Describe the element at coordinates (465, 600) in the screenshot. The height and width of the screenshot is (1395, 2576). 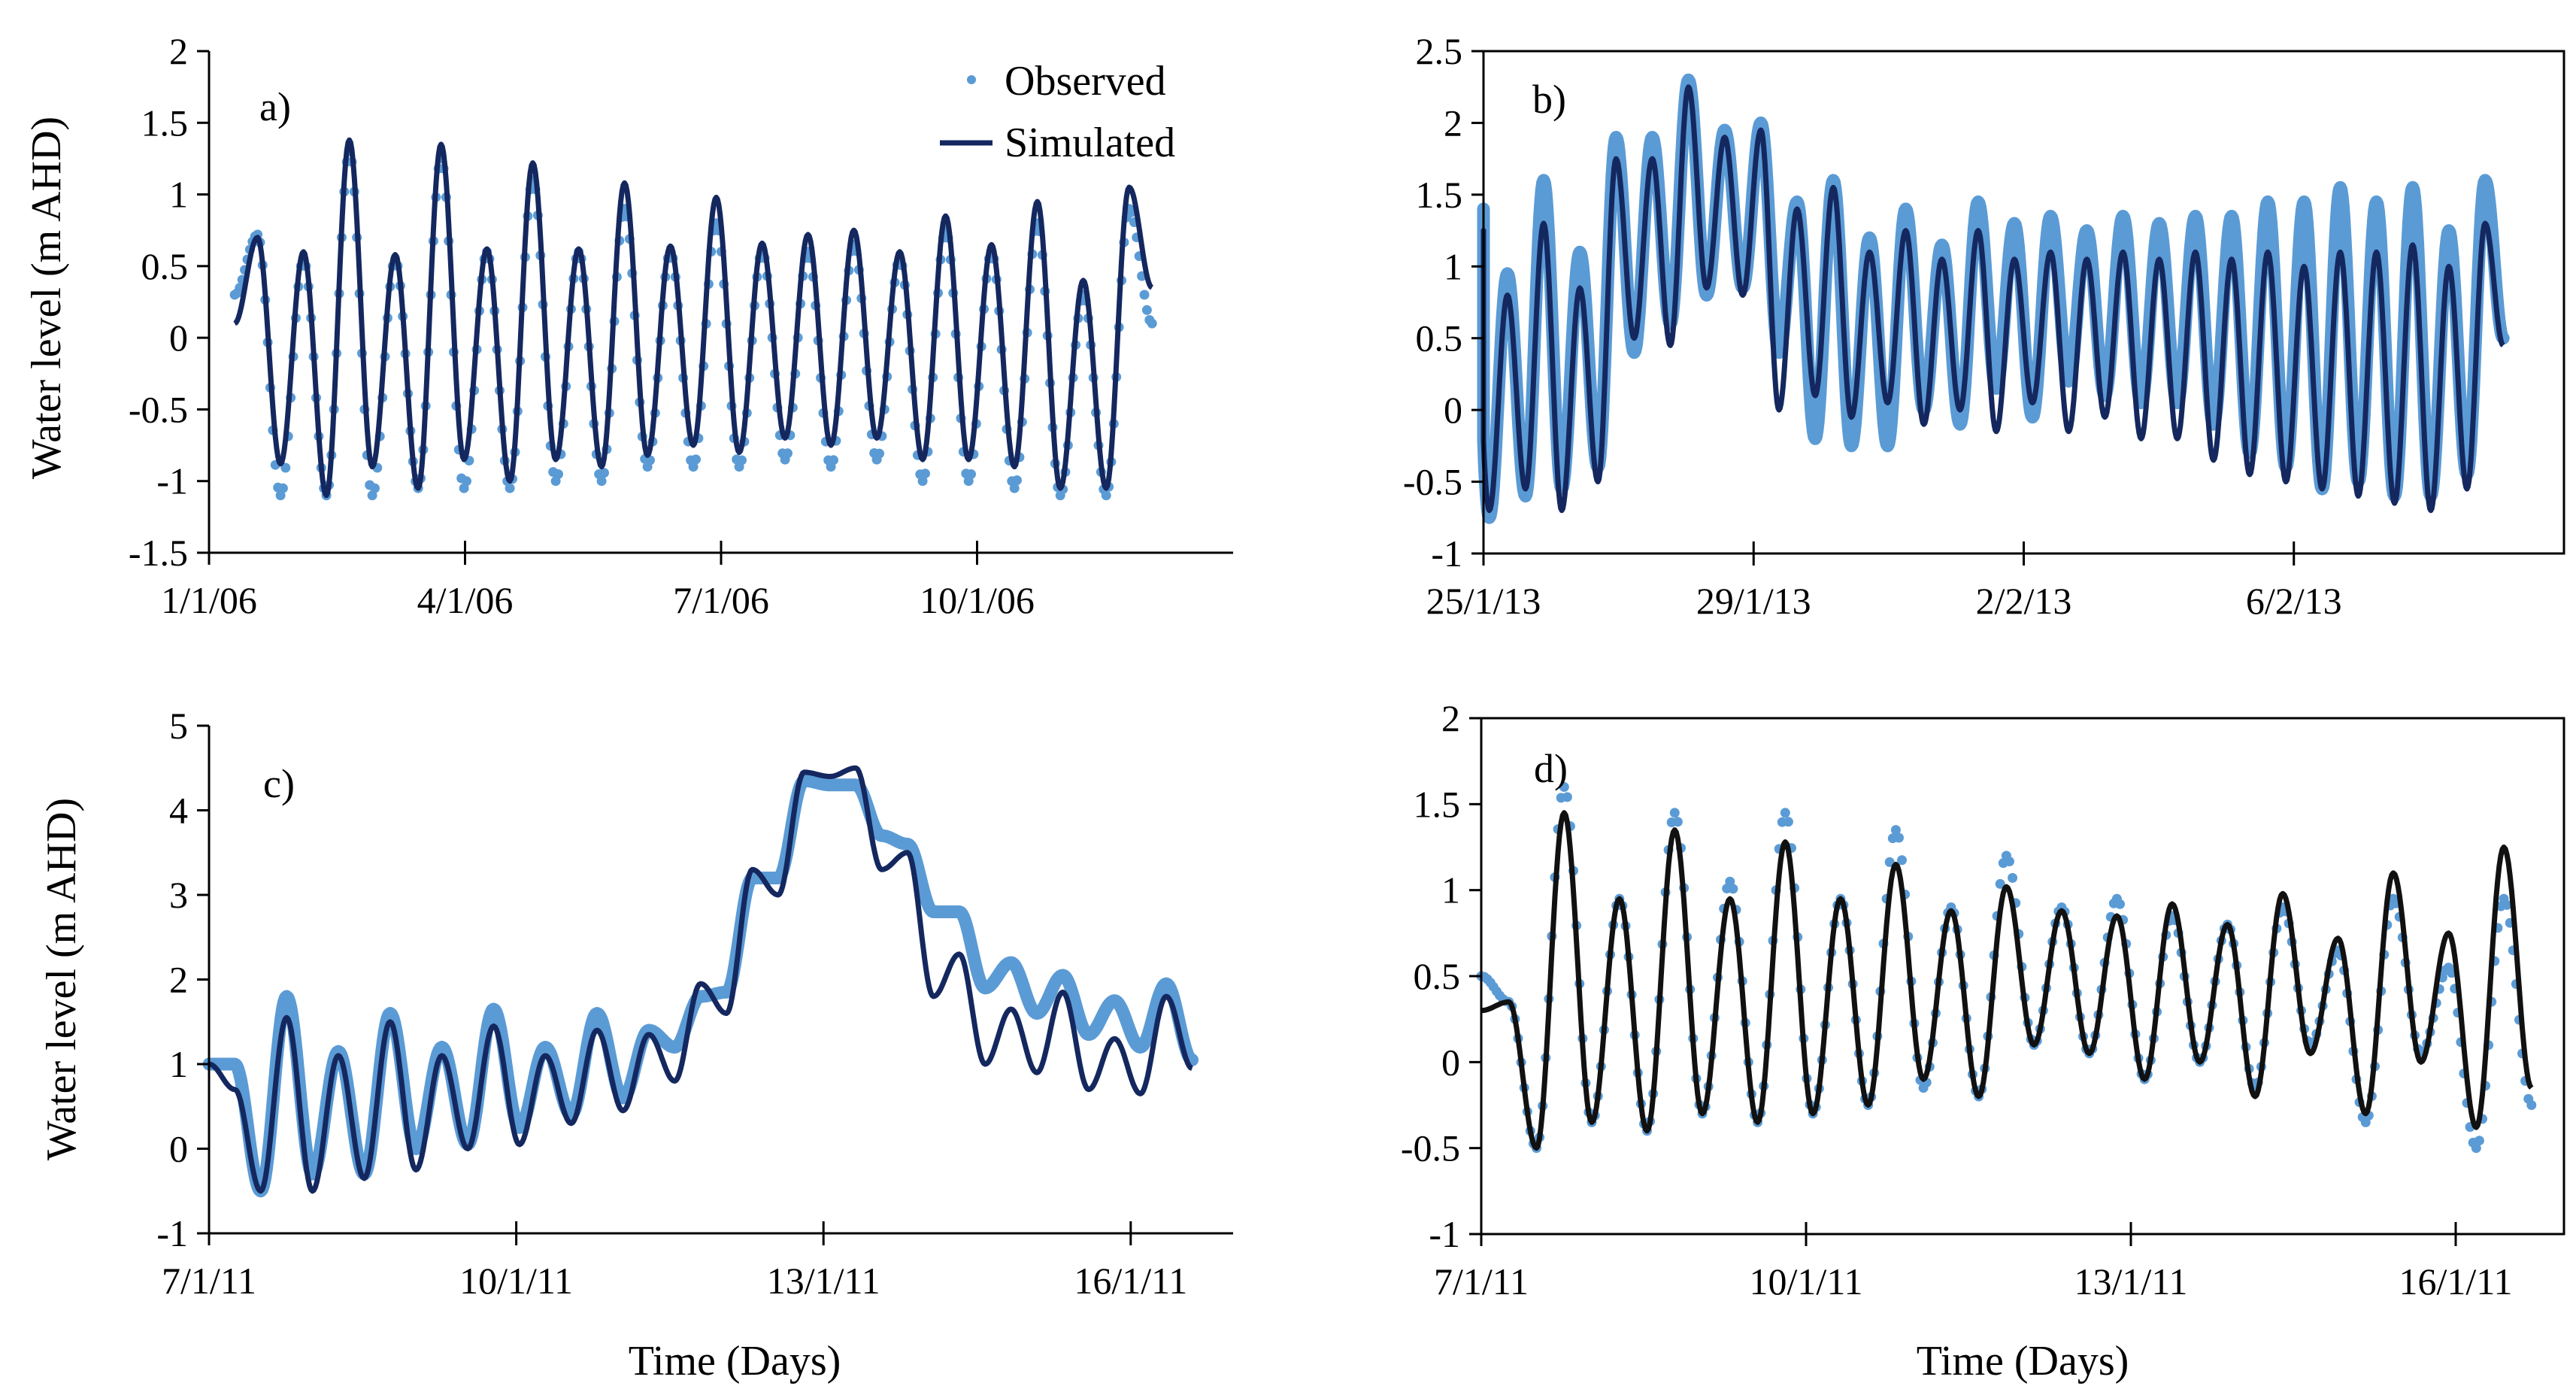
I see `x-tick-label: 4/1/06` at that location.